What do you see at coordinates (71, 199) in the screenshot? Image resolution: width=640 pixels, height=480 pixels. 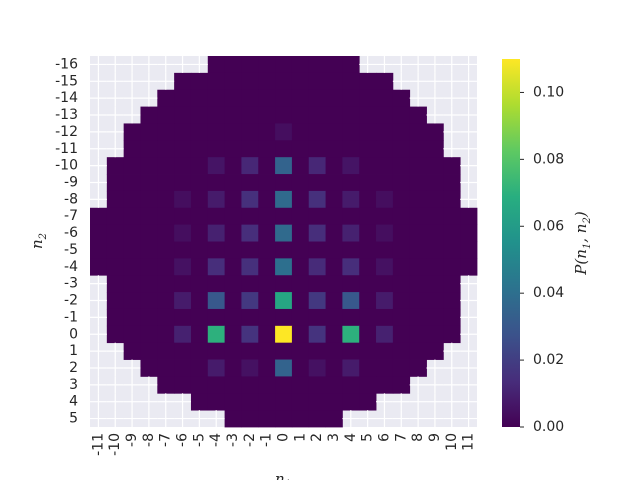 I see `y-tick-label: -8` at bounding box center [71, 199].